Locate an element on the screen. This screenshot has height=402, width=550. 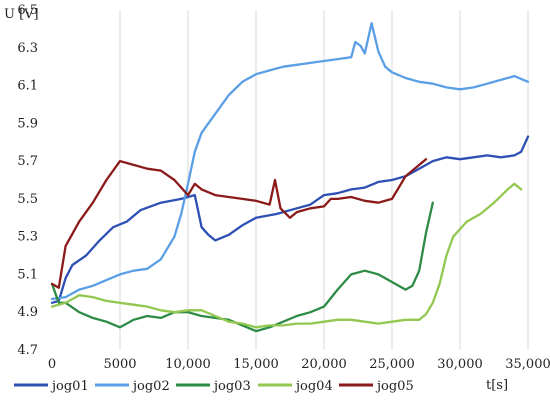
x-tick-label: 30,000 is located at coordinates (460, 364).